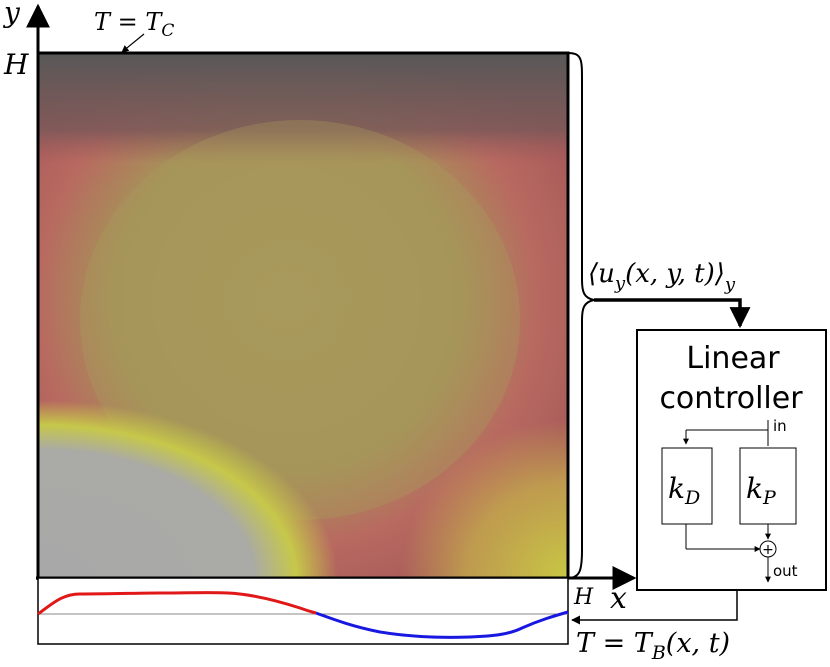 This screenshot has height=667, width=830. Describe the element at coordinates (672, 313) in the screenshot. I see `signal-to-controller` at that location.